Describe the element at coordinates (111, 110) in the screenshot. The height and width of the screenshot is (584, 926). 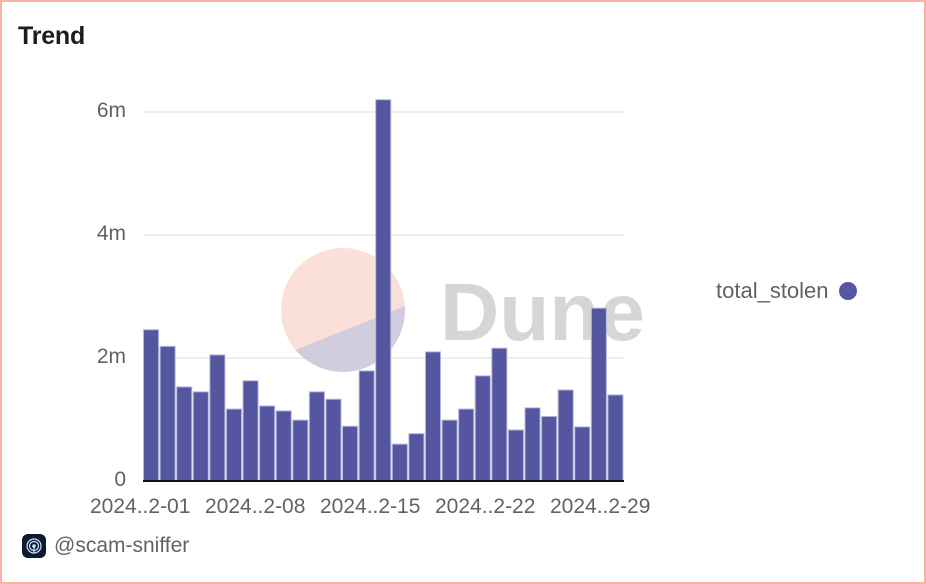
I see `y-tick-label: 6m` at that location.